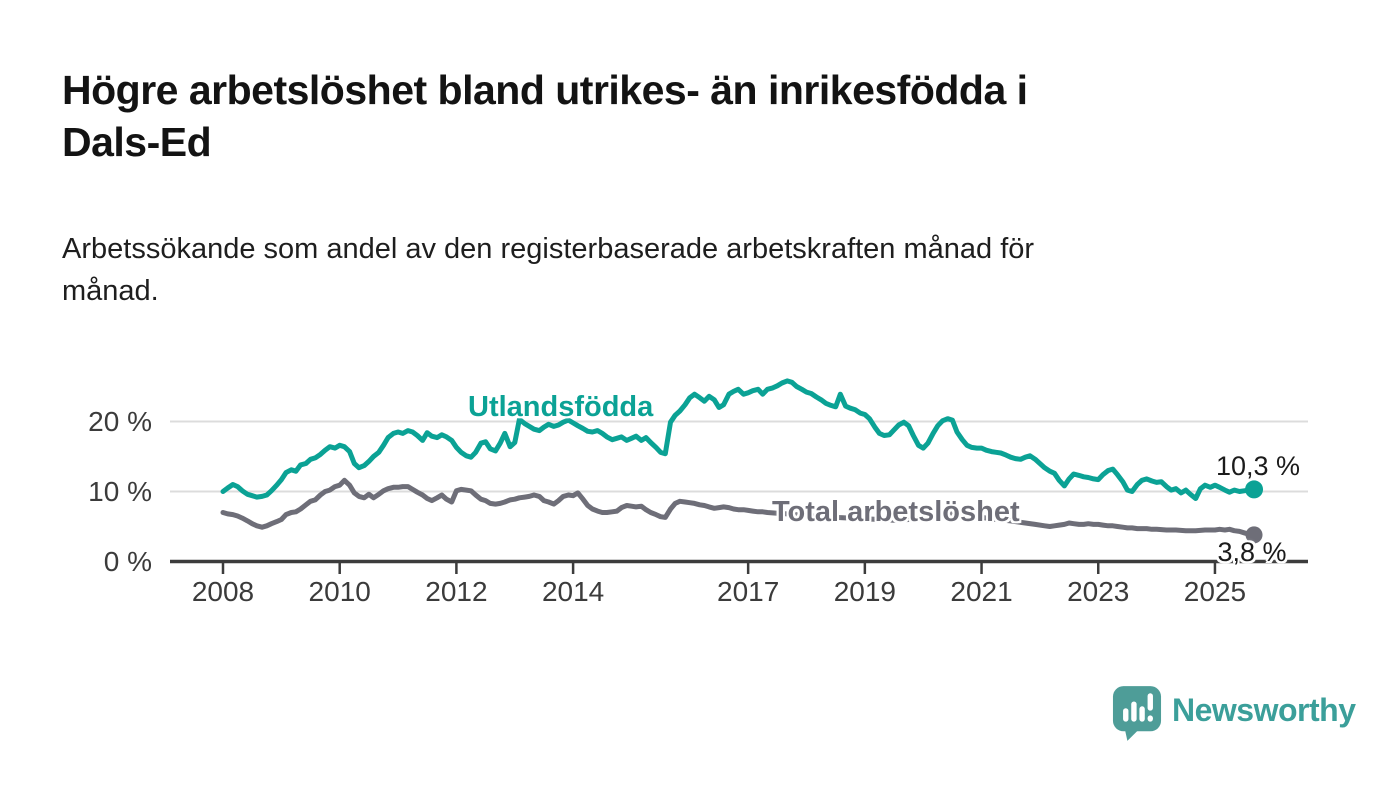 The height and width of the screenshot is (794, 1400). I want to click on y-tick-label: 20 %, so click(120, 421).